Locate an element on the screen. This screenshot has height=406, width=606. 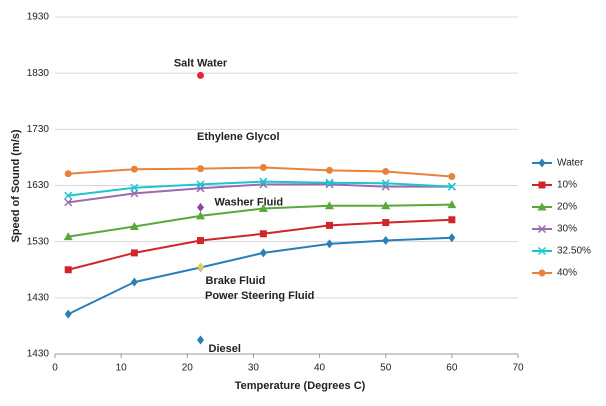
x-tick-label: 20 is located at coordinates (188, 368).